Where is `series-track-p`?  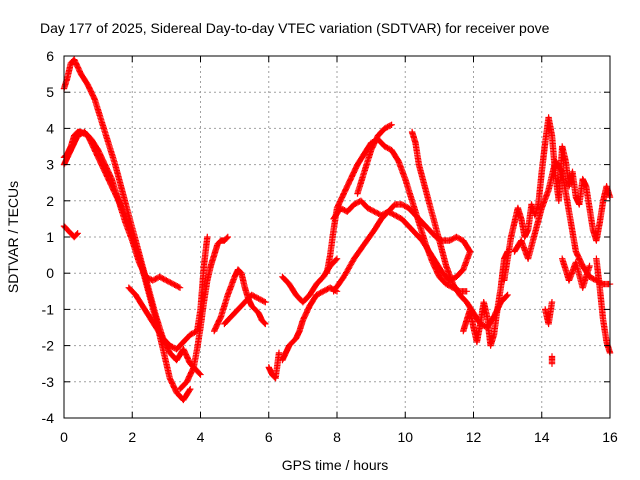 series-track-p is located at coordinates (459, 229).